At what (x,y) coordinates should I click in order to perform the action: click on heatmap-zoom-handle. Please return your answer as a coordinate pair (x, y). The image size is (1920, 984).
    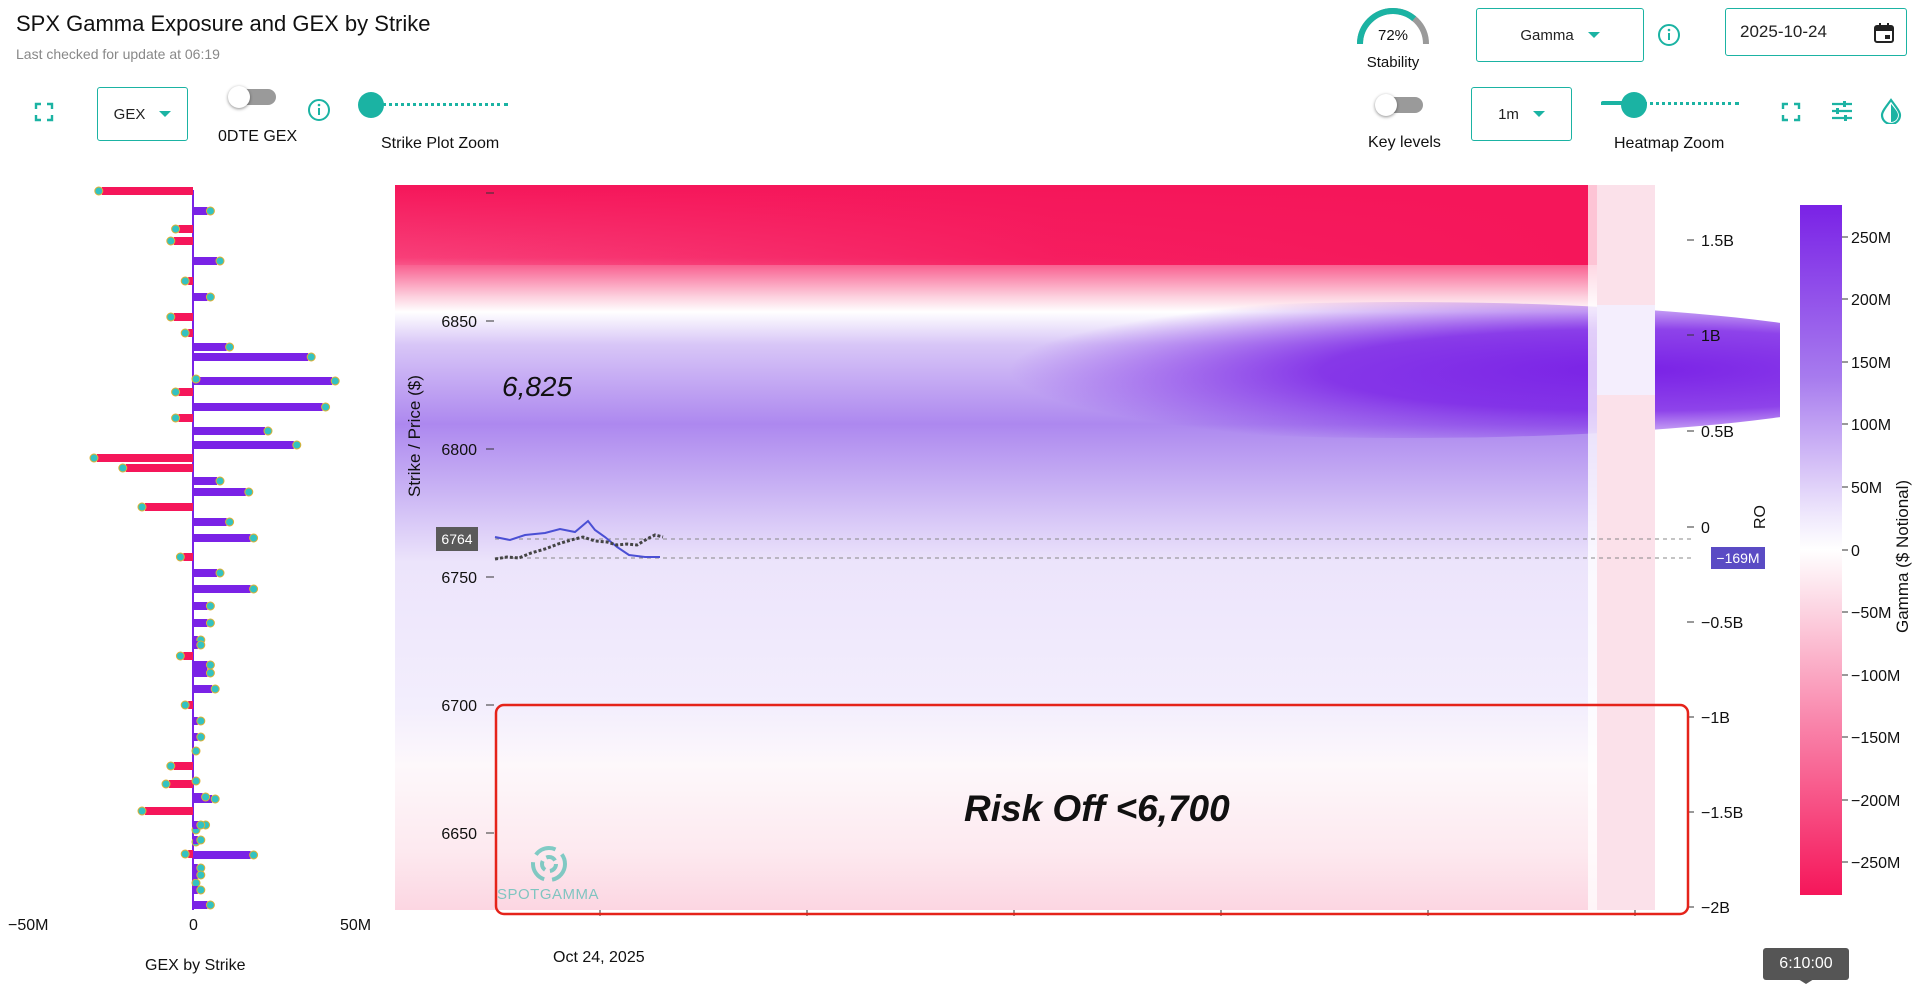
    Looking at the image, I should click on (1634, 105).